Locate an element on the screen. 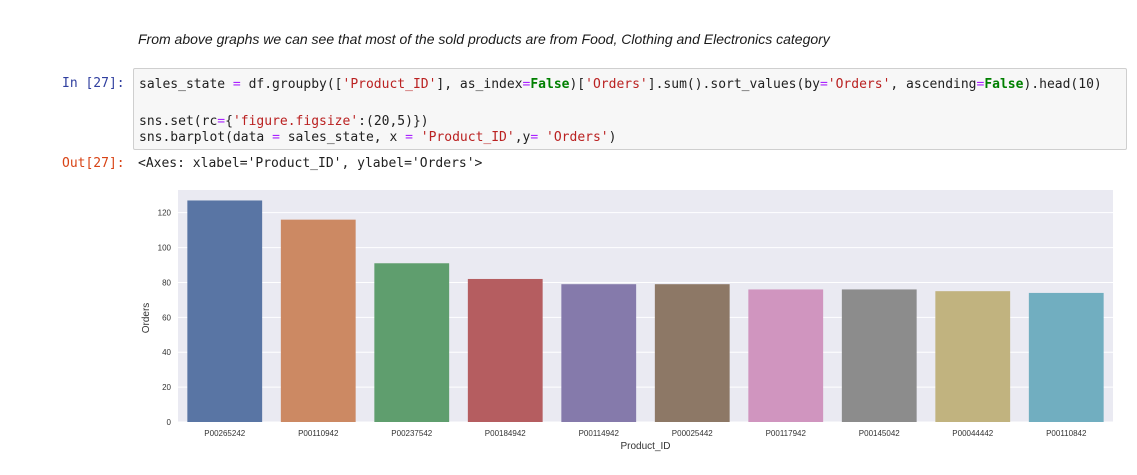  x-tick-label: P00145042 is located at coordinates (879, 433).